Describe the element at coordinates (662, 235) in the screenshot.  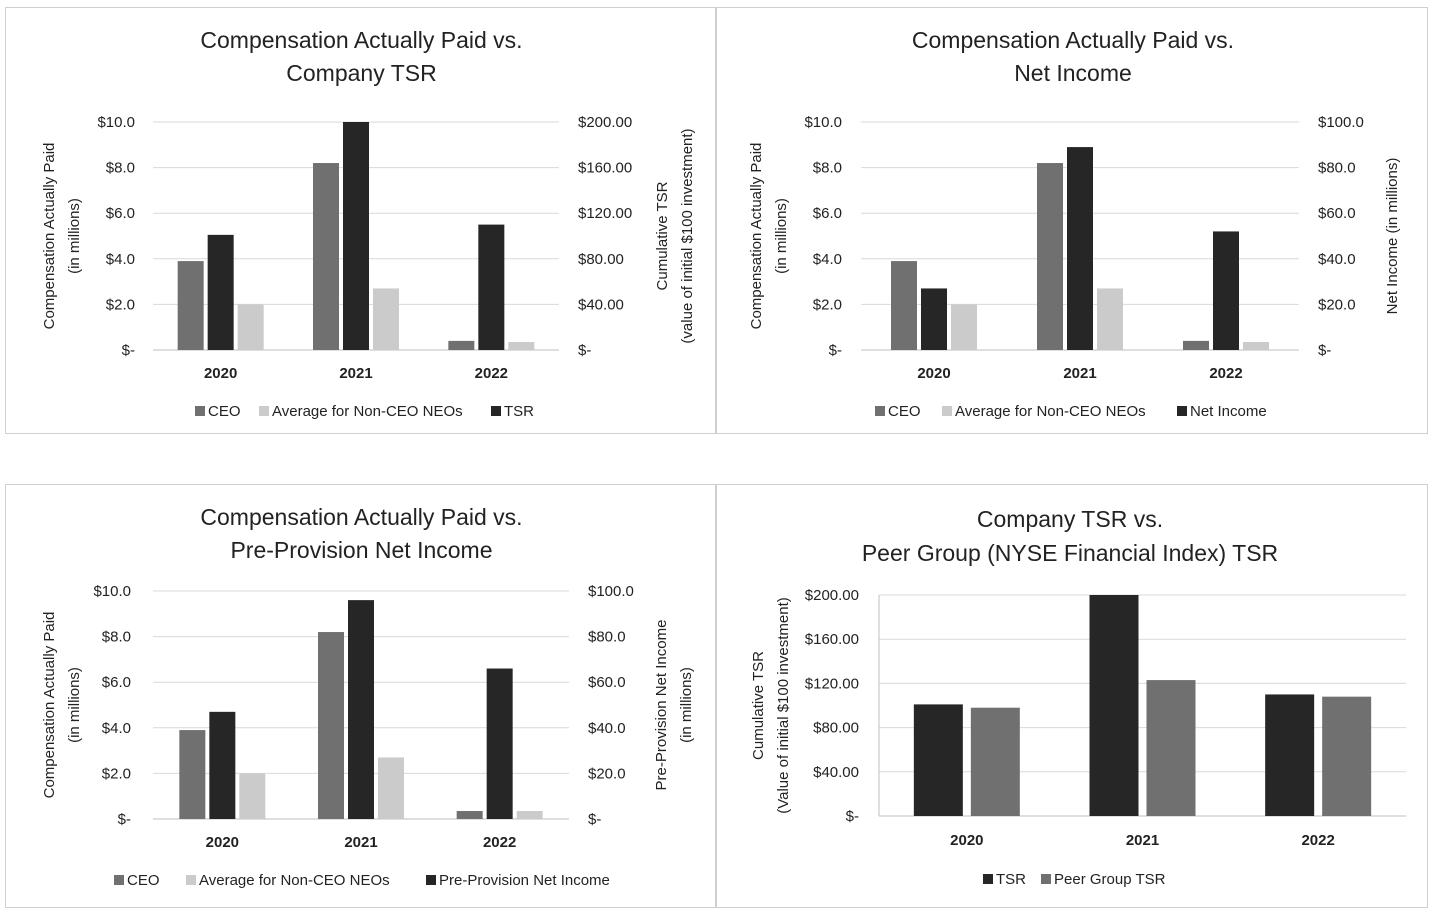
I see `y2-axis-label: Cumulative TSR` at that location.